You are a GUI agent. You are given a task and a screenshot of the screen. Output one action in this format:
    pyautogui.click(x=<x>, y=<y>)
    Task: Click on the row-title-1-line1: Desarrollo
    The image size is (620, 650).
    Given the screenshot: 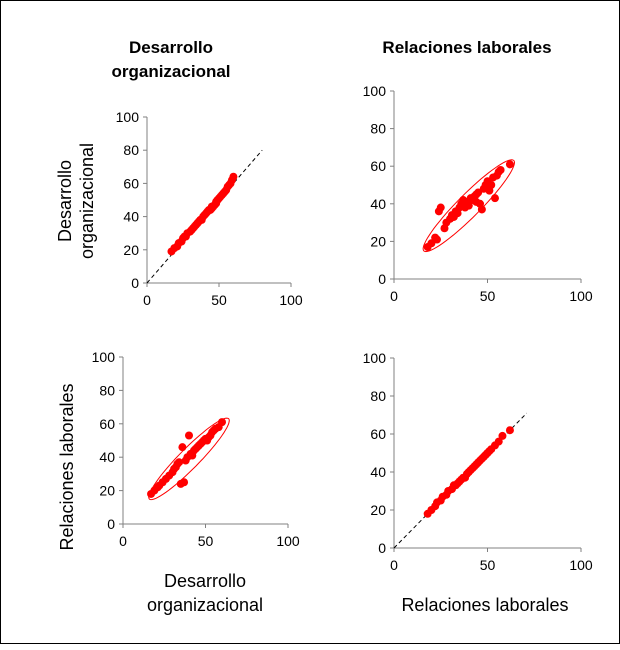 What is the action you would take?
    pyautogui.click(x=65, y=201)
    